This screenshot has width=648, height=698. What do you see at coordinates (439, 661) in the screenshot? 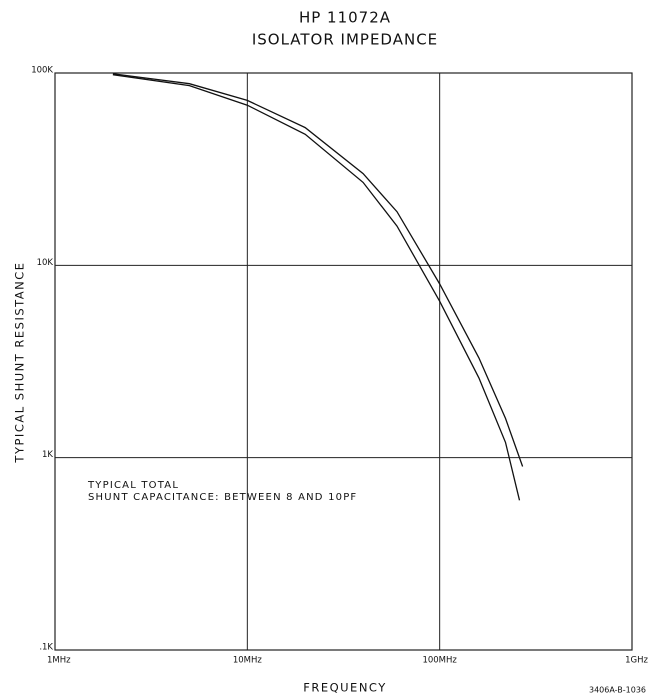
I see `x-tick-label: 100MHz` at bounding box center [439, 661].